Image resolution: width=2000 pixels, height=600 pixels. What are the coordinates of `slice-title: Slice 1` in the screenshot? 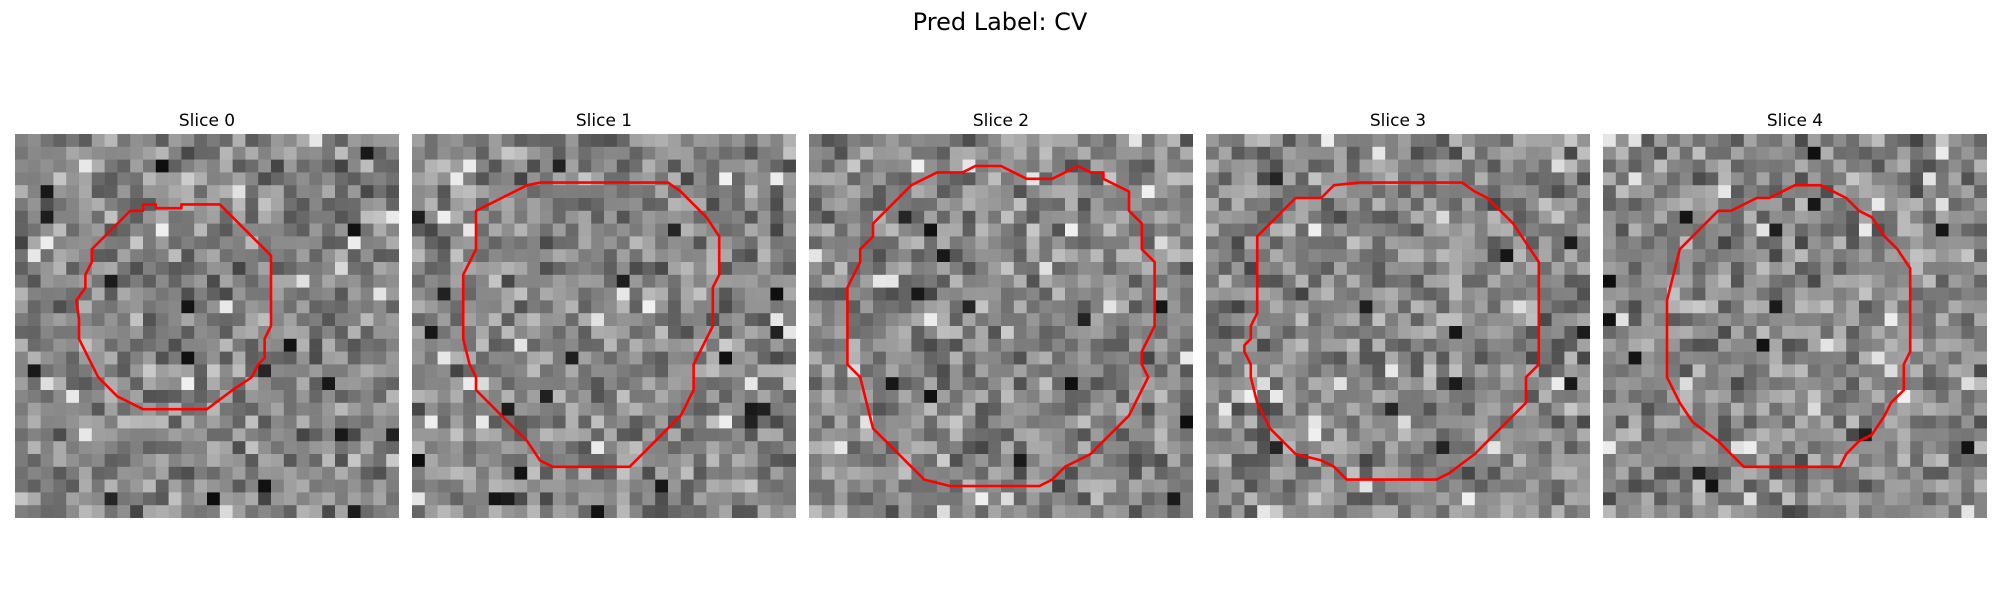 It's located at (604, 121).